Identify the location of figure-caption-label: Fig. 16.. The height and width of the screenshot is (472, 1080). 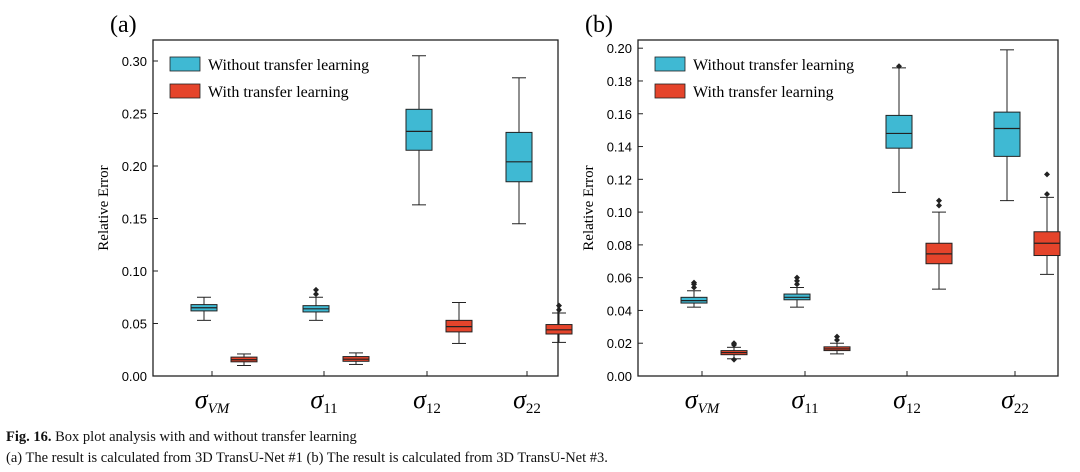
(29, 437).